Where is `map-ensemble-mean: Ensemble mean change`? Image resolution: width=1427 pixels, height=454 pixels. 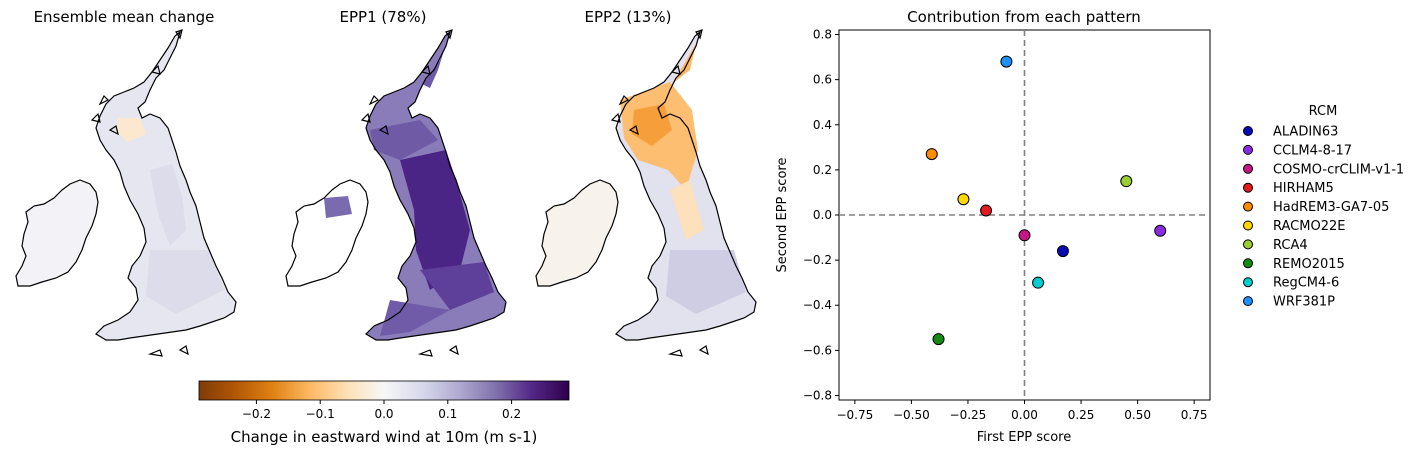 map-ensemble-mean: Ensemble mean change is located at coordinates (126, 182).